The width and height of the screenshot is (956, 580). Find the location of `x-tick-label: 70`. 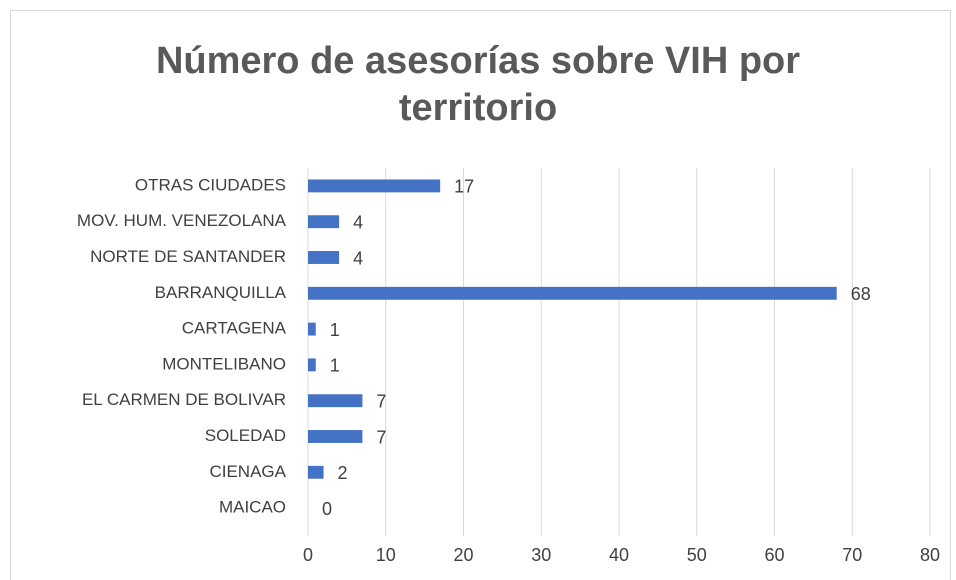

x-tick-label: 70 is located at coordinates (852, 555).